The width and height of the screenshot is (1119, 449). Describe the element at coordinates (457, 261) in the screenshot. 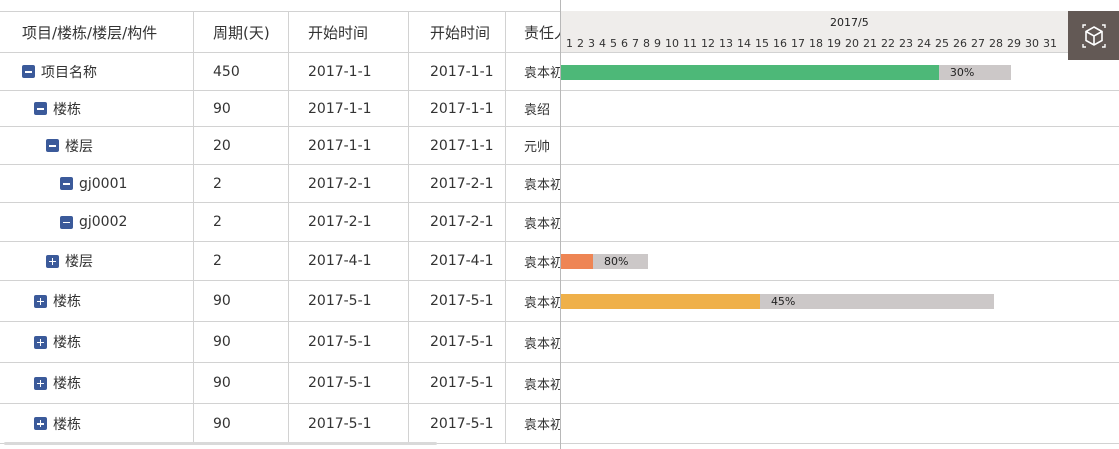

I see `start-date-2-cell: 2017-4-1` at that location.